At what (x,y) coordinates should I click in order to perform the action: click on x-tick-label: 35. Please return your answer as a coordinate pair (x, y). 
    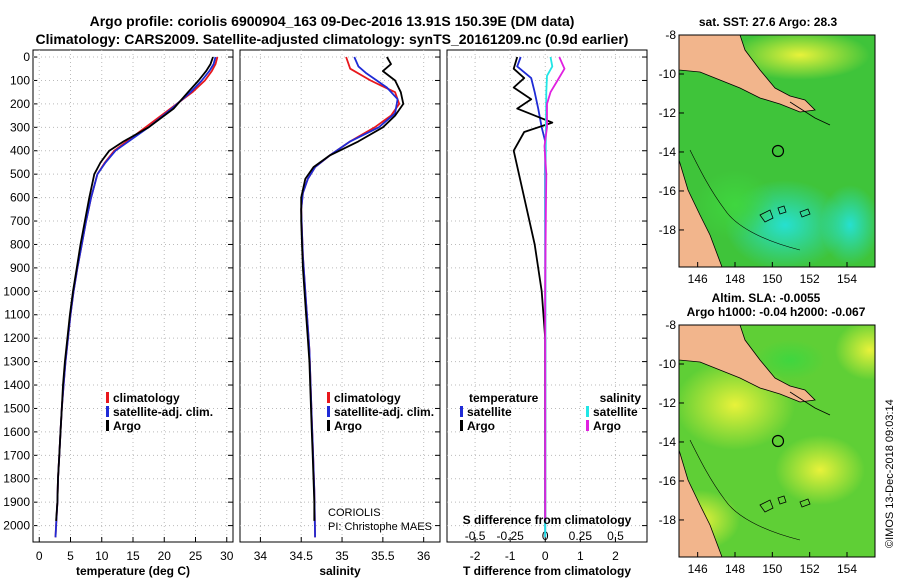
    Looking at the image, I should click on (342, 556).